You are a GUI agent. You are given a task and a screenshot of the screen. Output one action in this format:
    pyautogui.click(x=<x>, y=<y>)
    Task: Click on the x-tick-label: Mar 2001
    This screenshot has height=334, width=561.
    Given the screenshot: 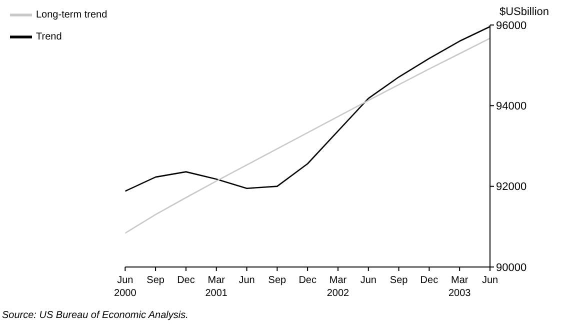 What is the action you would take?
    pyautogui.click(x=216, y=287)
    